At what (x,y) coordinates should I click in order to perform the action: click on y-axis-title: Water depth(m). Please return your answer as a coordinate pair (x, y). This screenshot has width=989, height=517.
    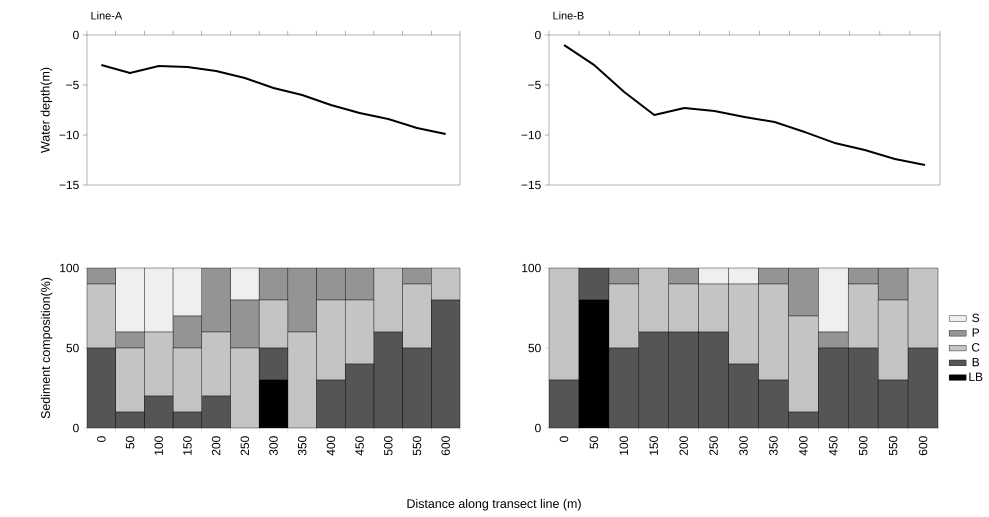
    Looking at the image, I should click on (46, 110).